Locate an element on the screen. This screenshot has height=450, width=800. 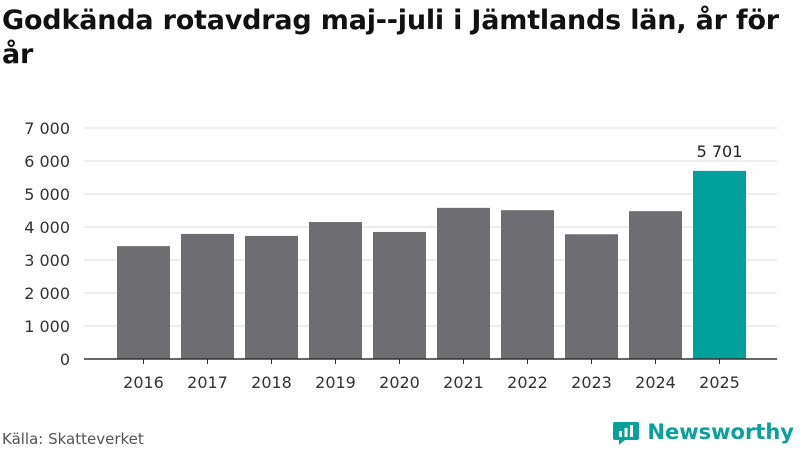
x-tick-label: 2022 is located at coordinates (527, 382).